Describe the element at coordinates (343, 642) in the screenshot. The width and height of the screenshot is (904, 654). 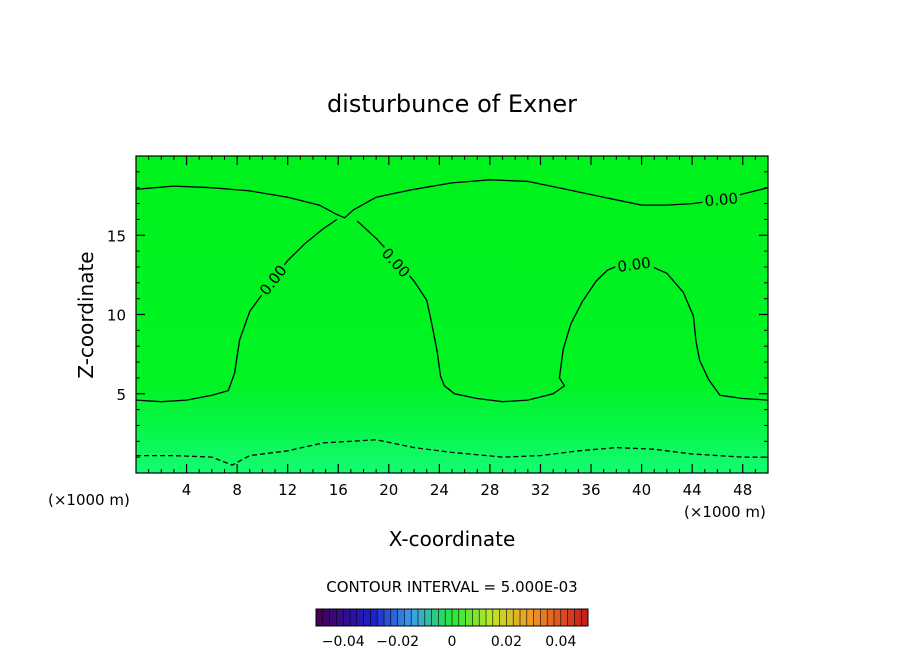
I see `colorbar-tick-label: −0.04` at that location.